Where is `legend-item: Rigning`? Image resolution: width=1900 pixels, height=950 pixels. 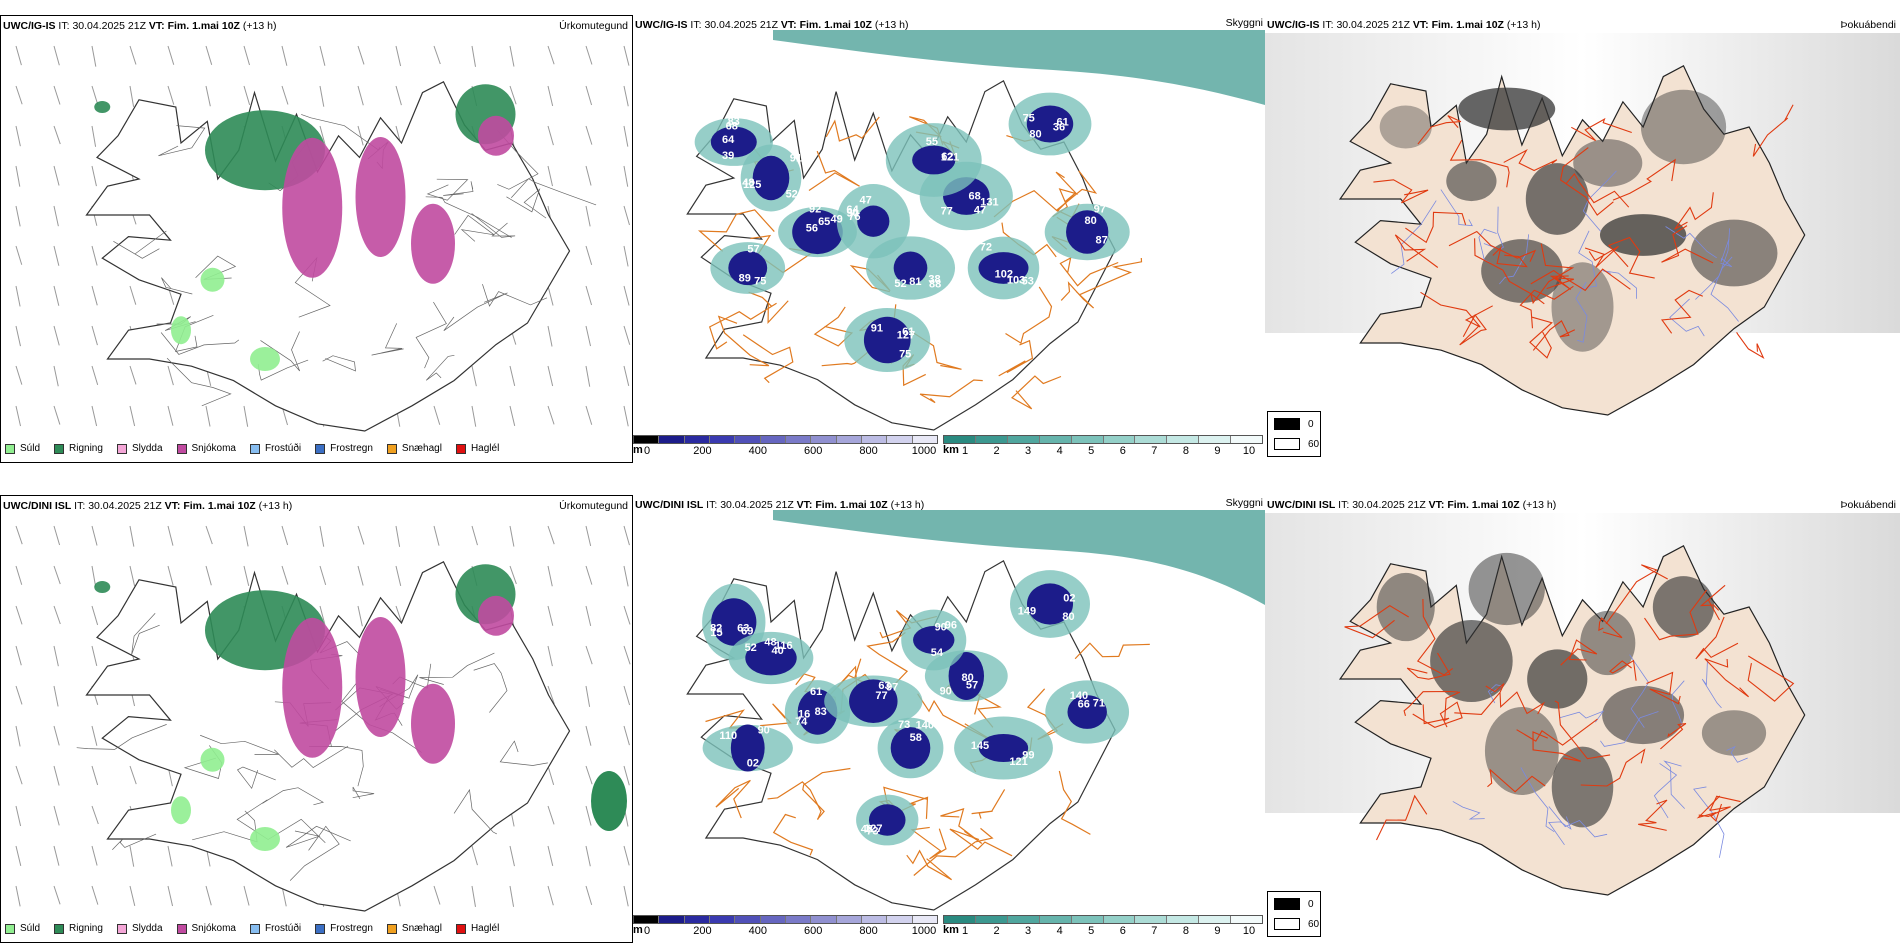
legend-item: Rigning is located at coordinates (78, 448).